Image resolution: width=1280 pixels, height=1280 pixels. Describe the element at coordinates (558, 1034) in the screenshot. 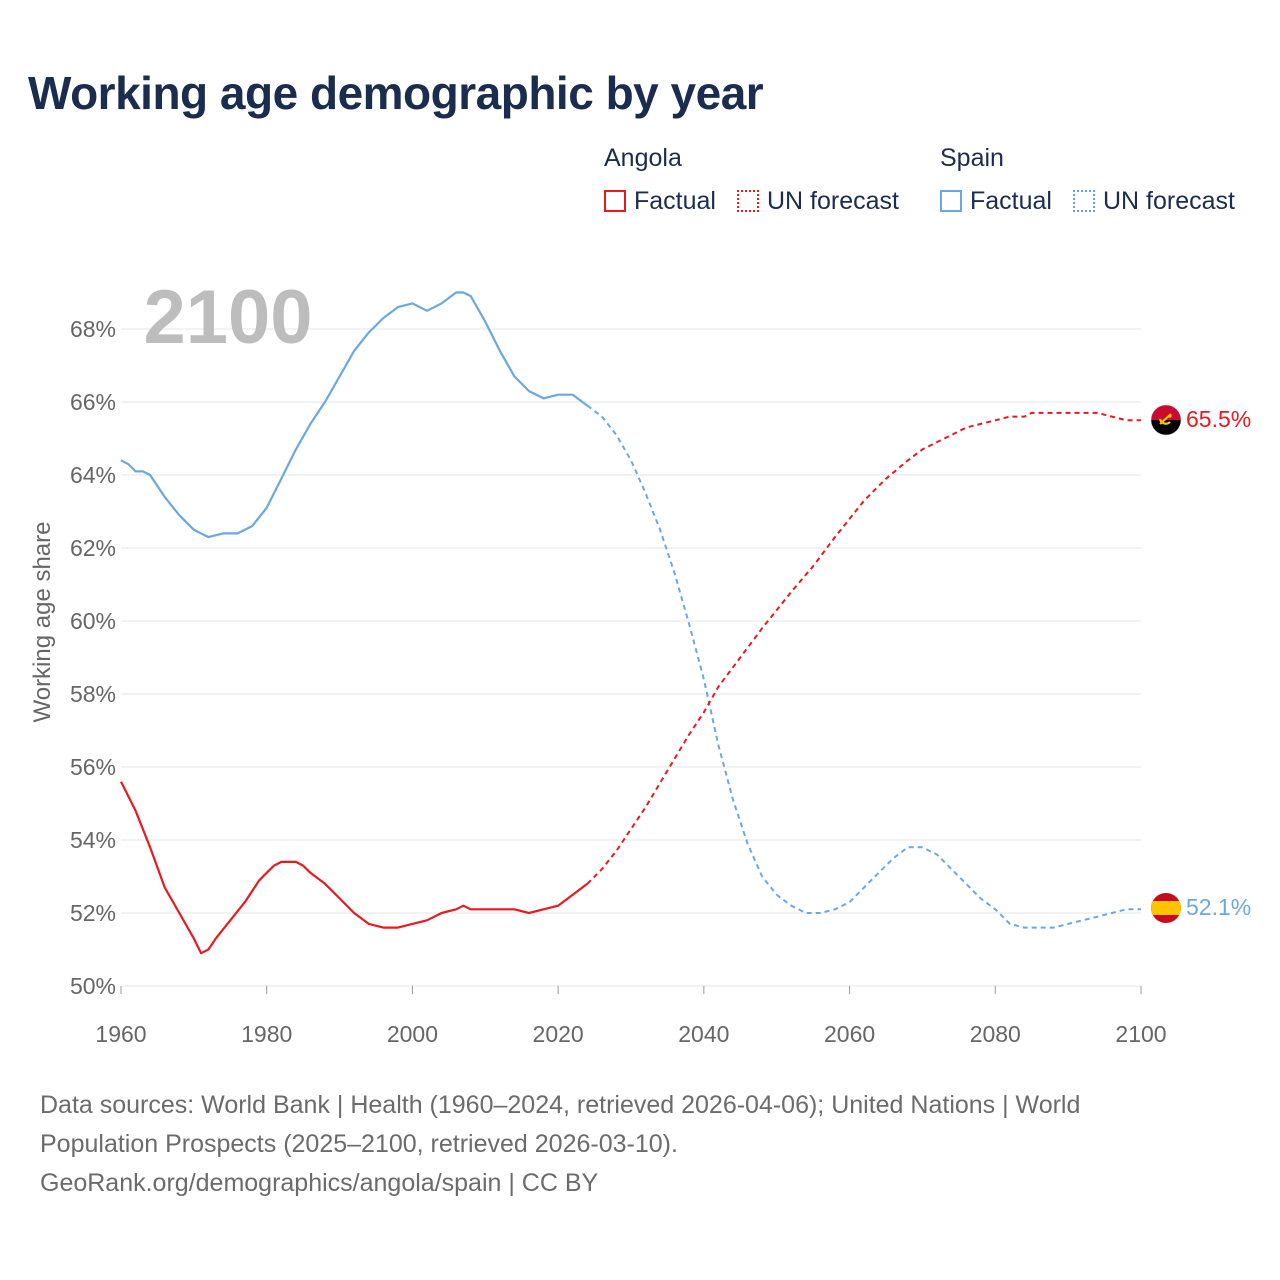

I see `x-tick-label: 2020` at that location.